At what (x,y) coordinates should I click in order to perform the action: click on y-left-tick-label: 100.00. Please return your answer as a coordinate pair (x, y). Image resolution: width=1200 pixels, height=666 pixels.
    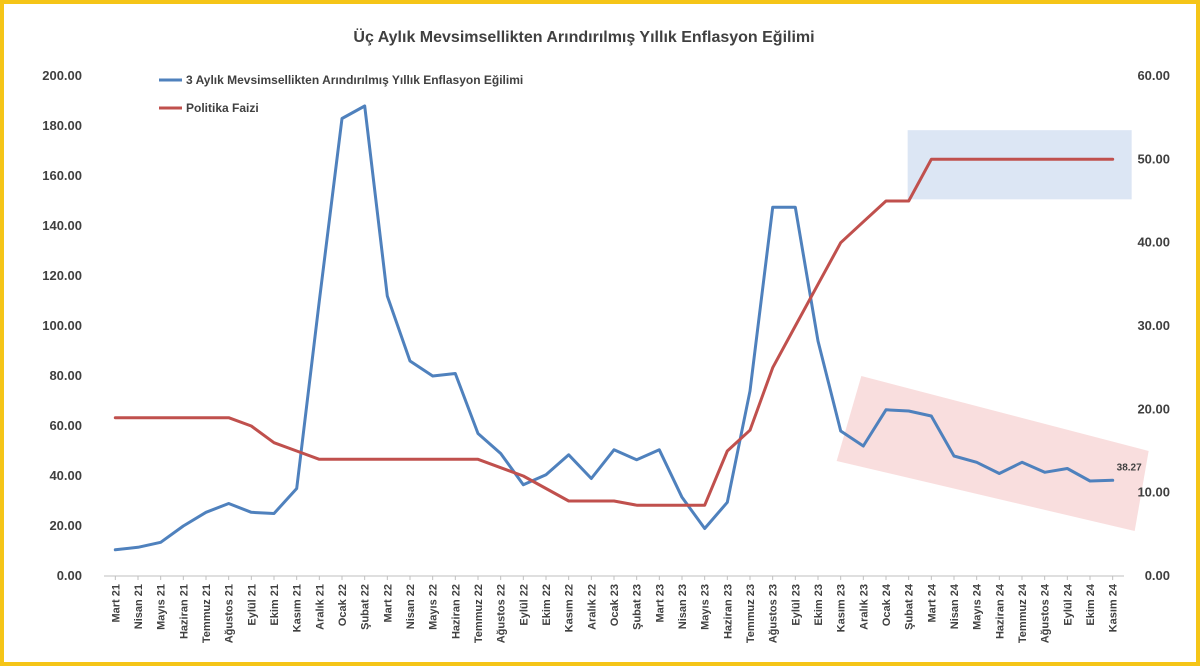
    Looking at the image, I should click on (62, 325).